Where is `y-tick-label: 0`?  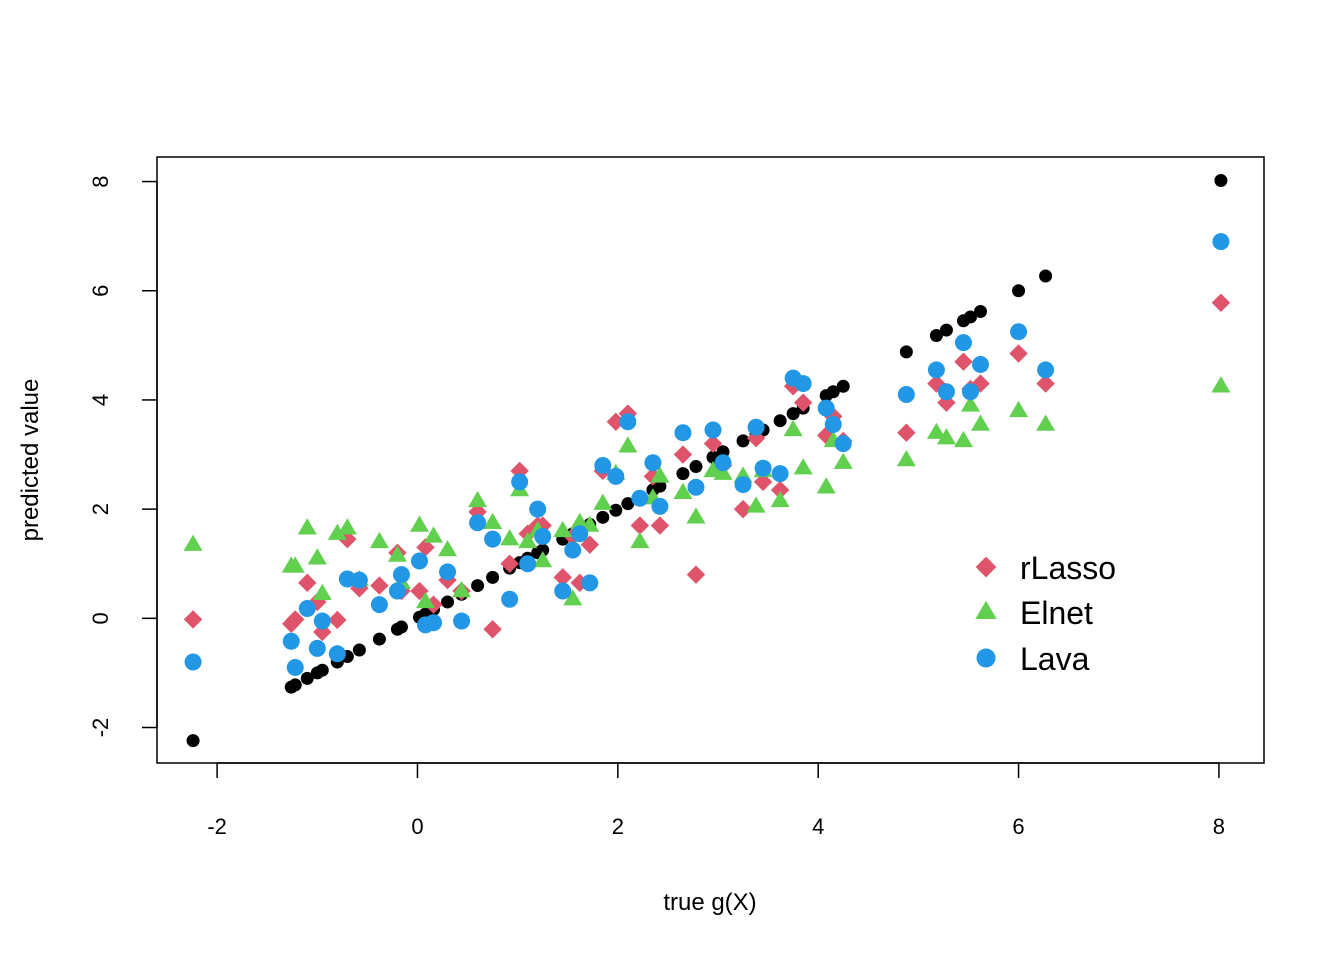
y-tick-label: 0 is located at coordinates (100, 618).